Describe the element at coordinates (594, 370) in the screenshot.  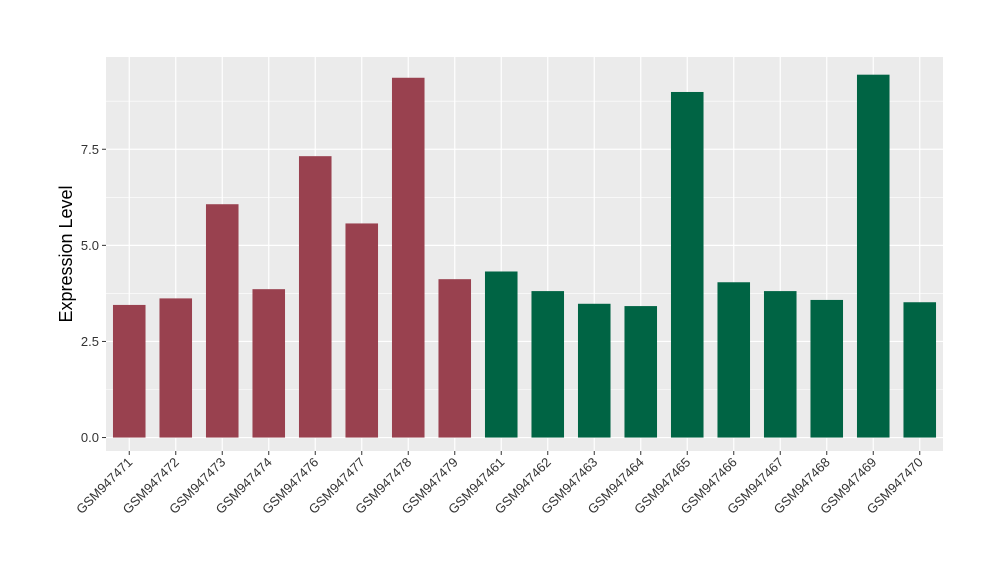
I see `bar-GSM947463` at that location.